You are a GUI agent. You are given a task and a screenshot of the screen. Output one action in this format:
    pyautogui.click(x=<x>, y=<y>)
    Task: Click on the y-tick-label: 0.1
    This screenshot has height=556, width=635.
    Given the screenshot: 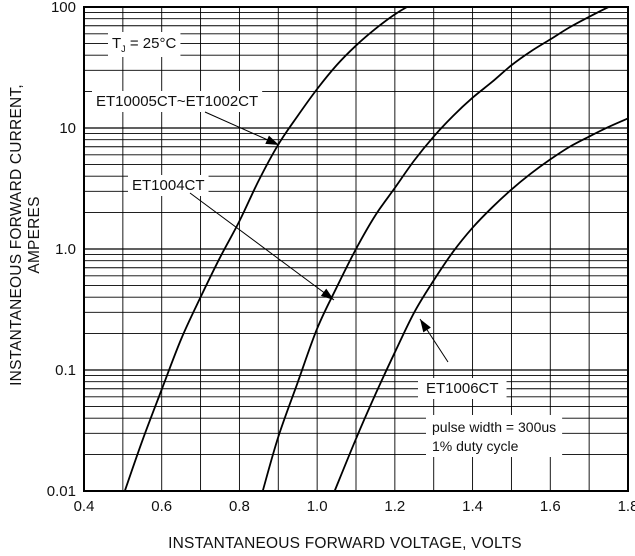 What is the action you would take?
    pyautogui.click(x=65, y=370)
    